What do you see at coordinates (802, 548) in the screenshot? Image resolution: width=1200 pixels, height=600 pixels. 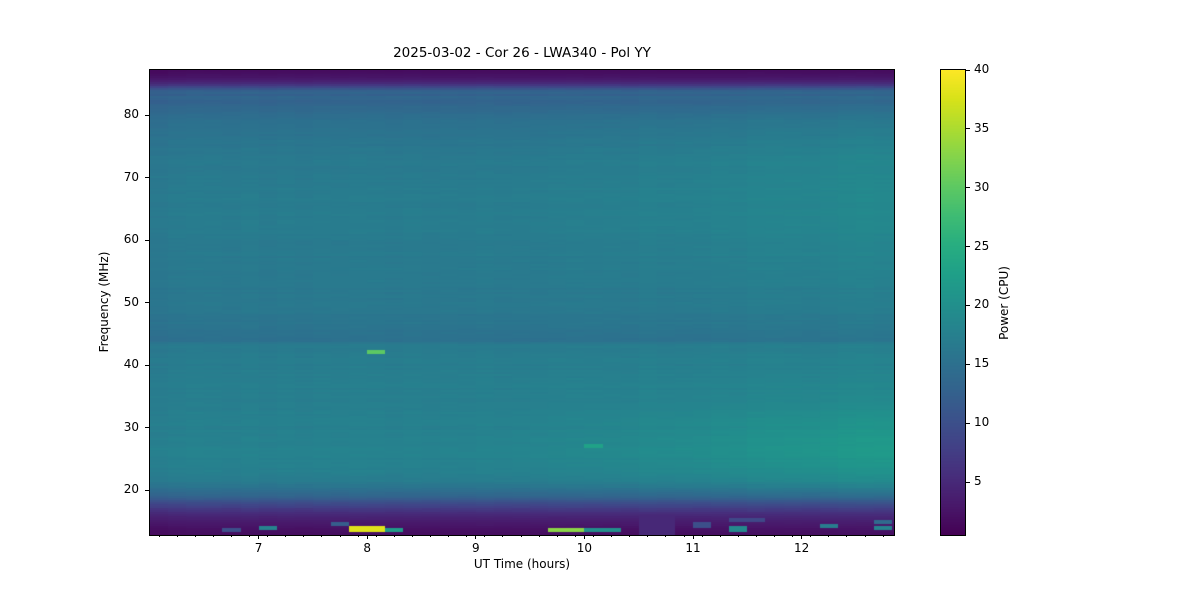 I see `x-tick-label: 12` at bounding box center [802, 548].